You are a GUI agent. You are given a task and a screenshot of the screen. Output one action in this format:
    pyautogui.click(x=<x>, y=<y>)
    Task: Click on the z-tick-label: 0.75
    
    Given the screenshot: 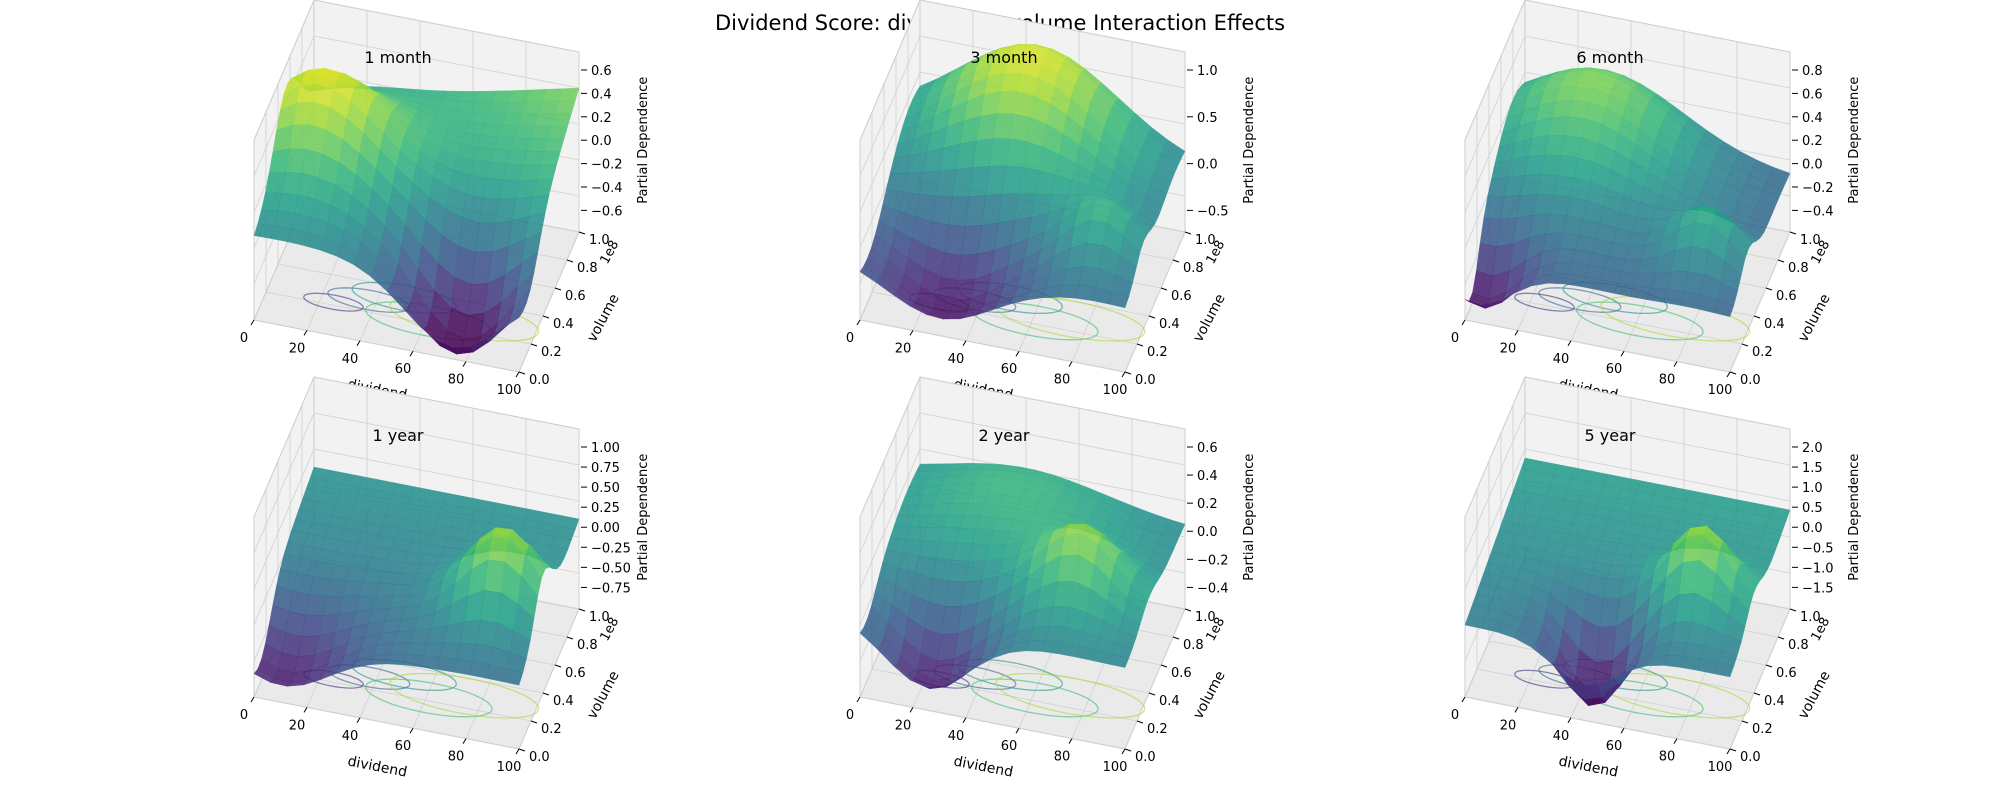 What is the action you would take?
    pyautogui.click(x=605, y=468)
    